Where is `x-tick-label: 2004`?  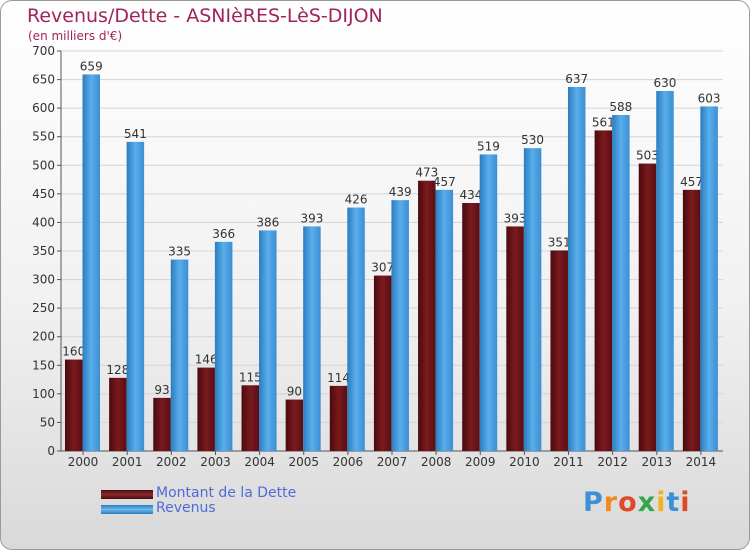 x-tick-label: 2004 is located at coordinates (259, 462).